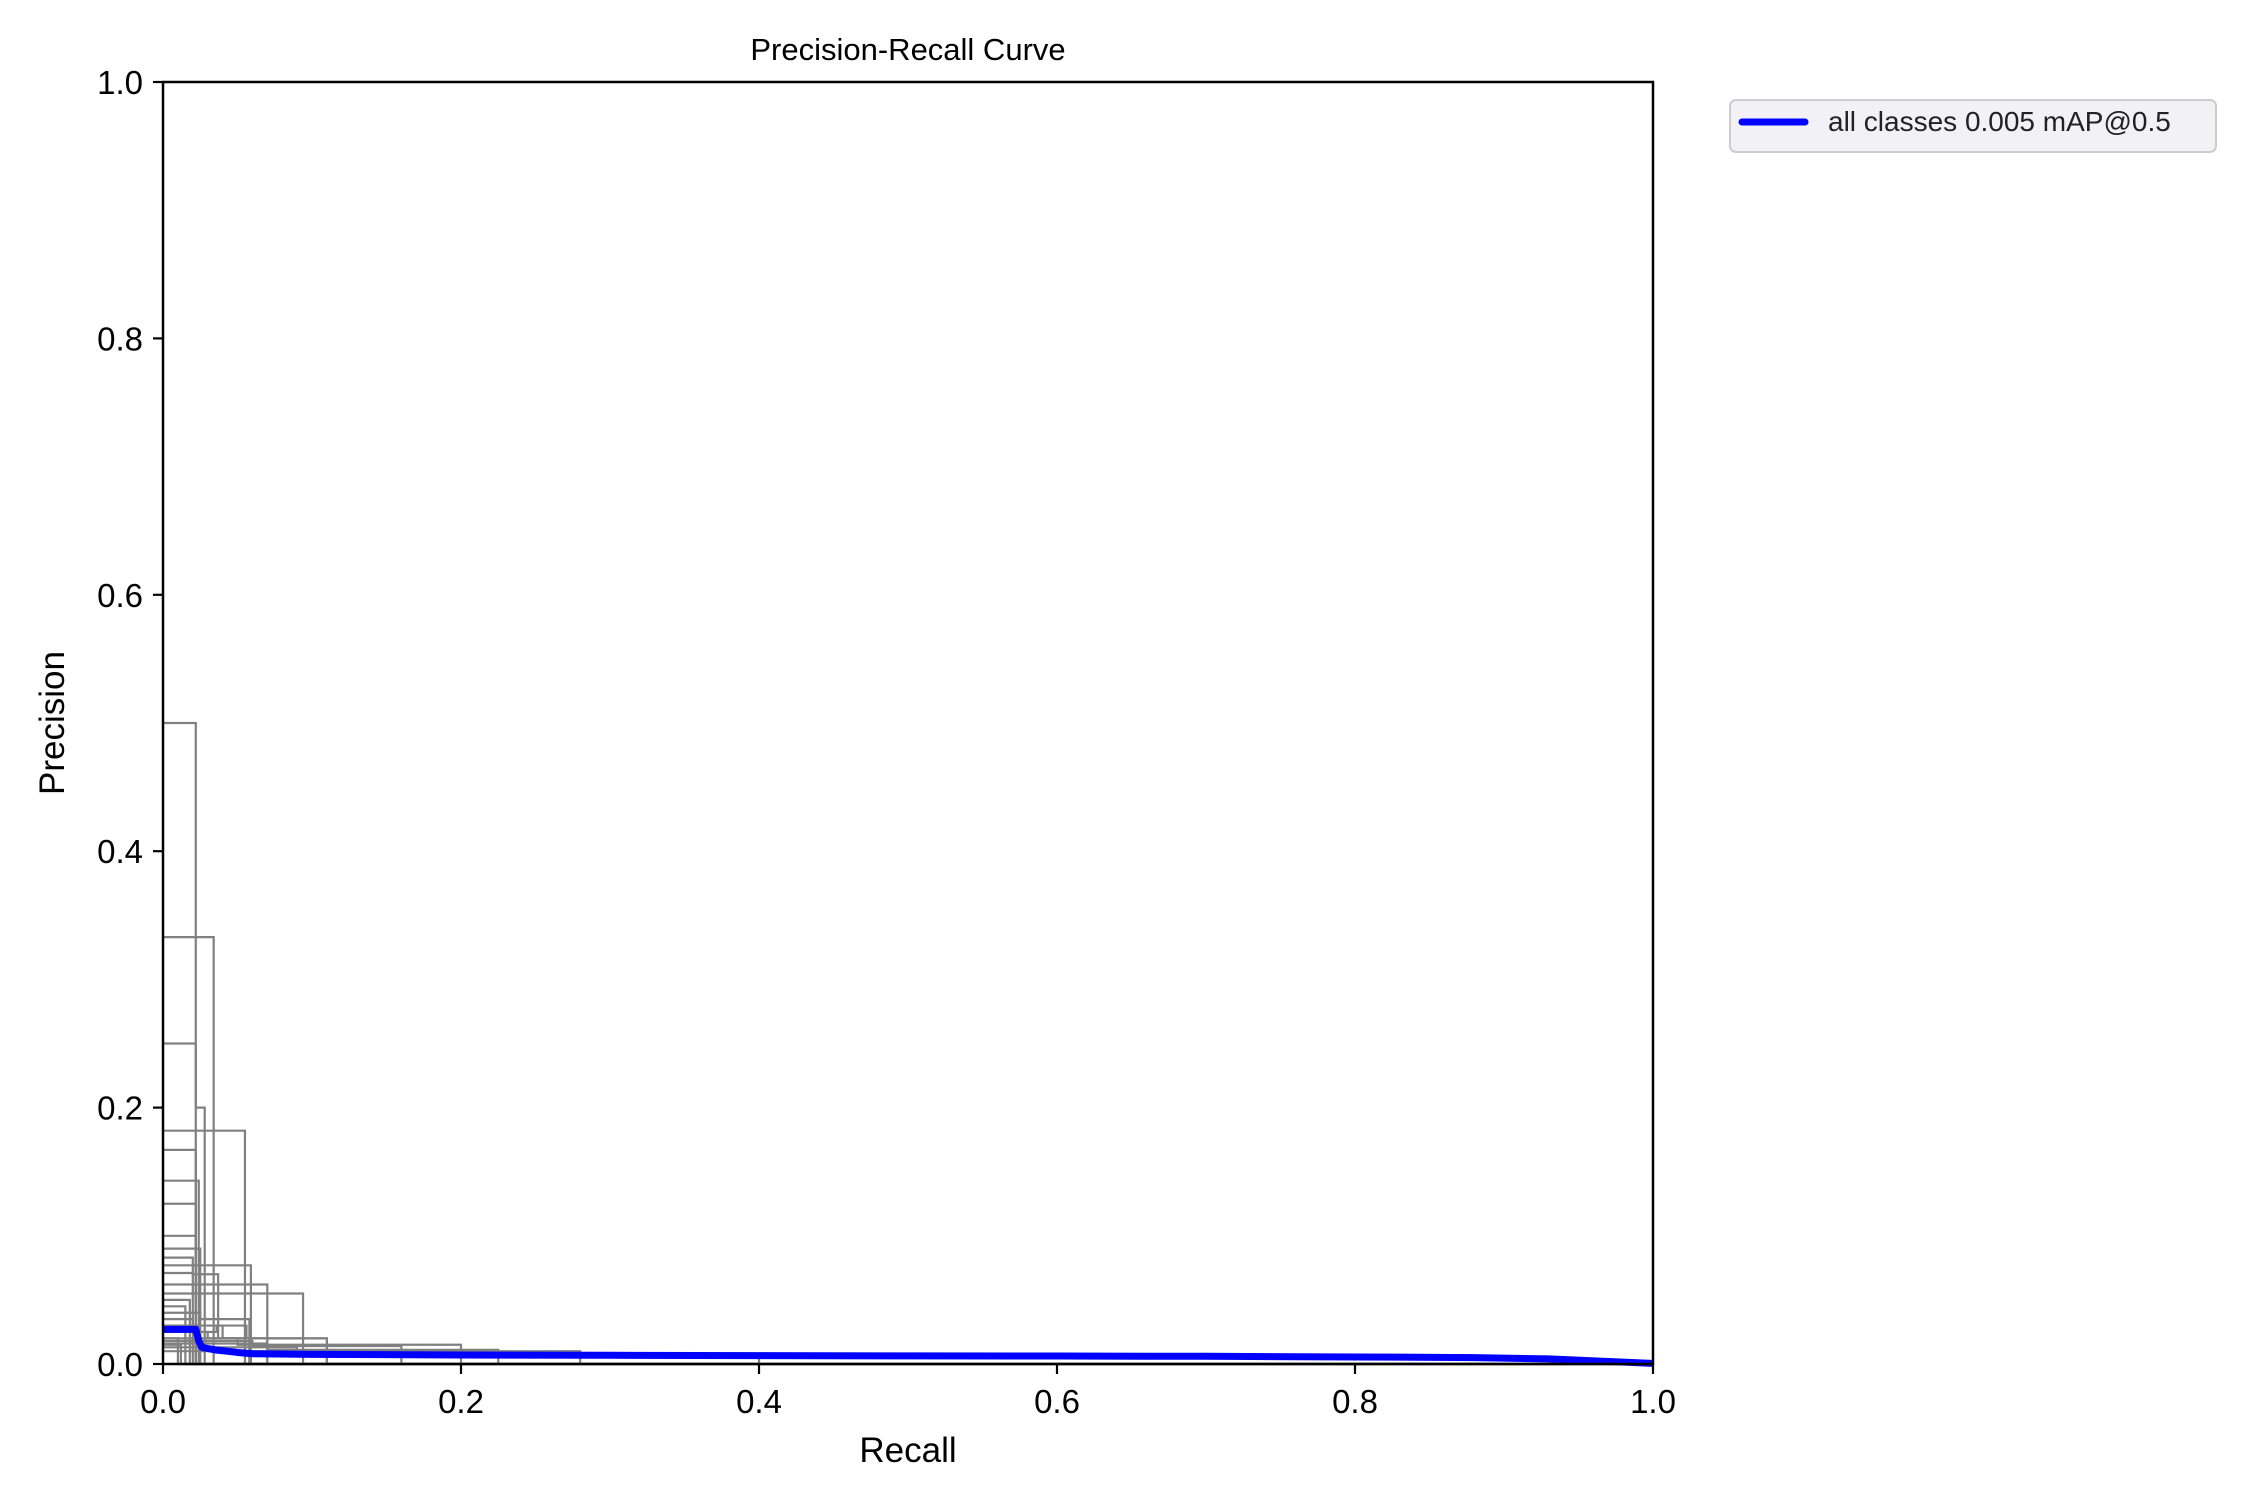 The image size is (2250, 1500). I want to click on legend: all classes 0.005 mAP@0.5, so click(1973, 126).